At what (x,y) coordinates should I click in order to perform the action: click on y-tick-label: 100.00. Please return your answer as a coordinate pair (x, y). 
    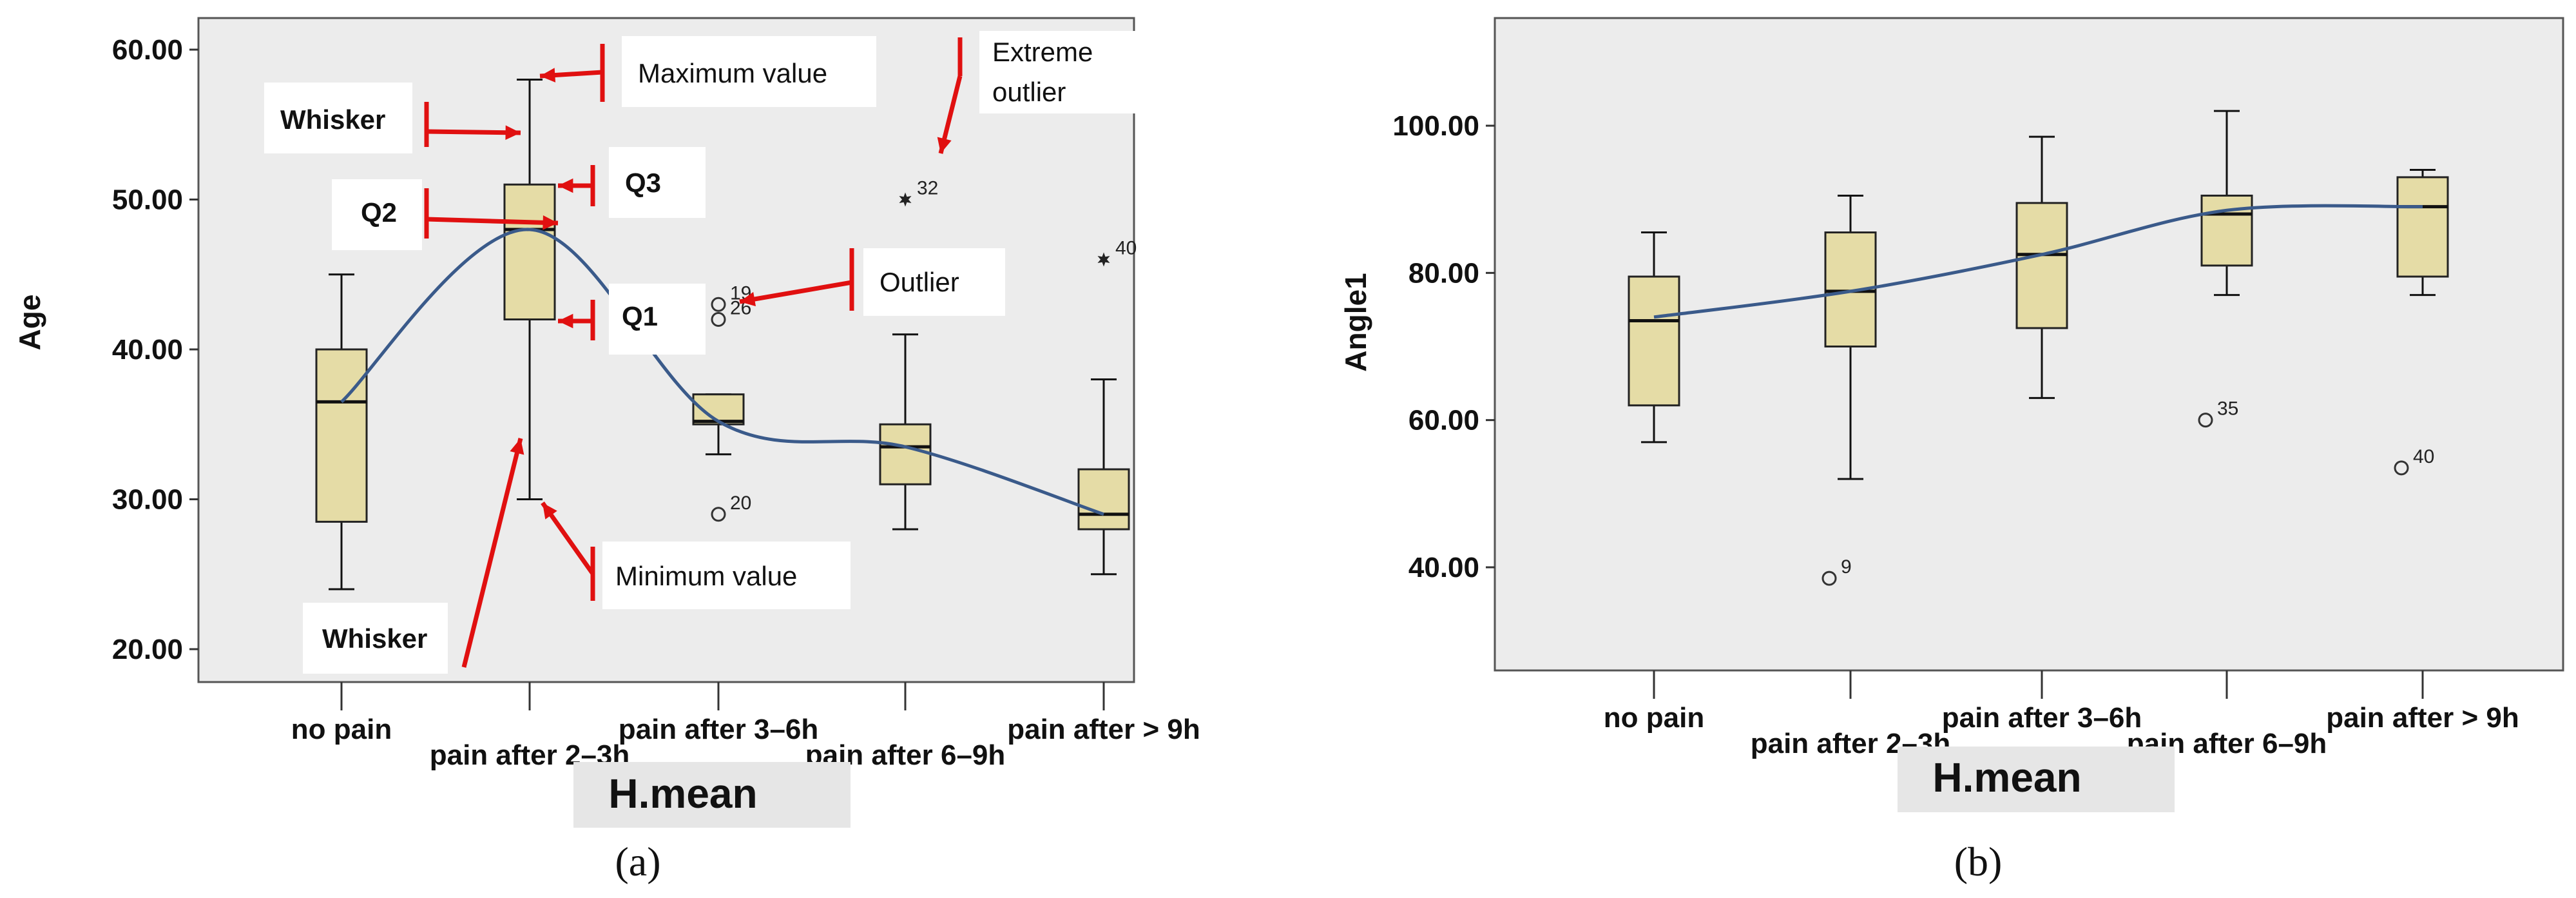
    Looking at the image, I should click on (1435, 126).